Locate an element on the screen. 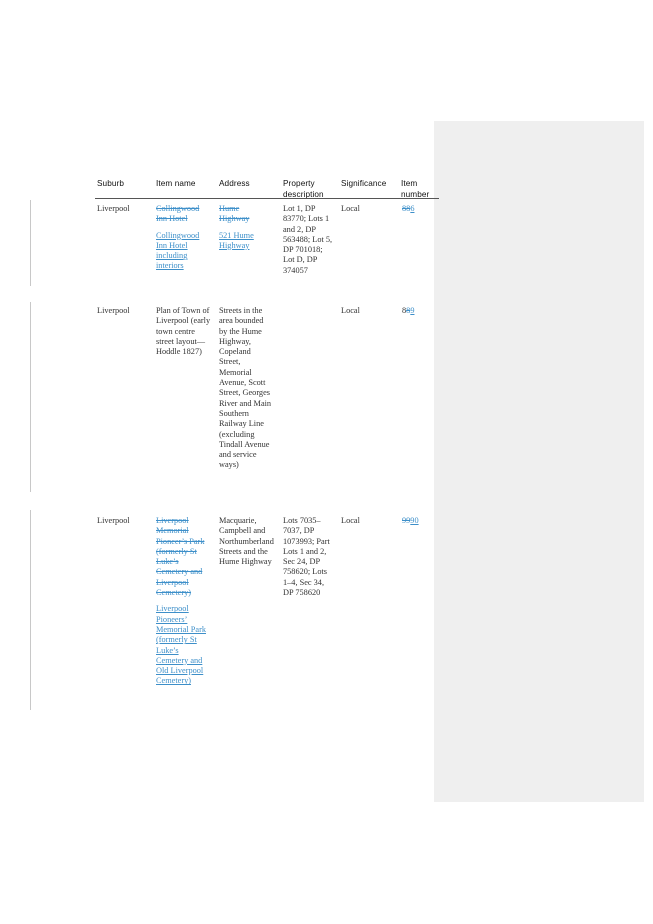 The height and width of the screenshot is (924, 653). row1-item-number-inserted: 6 is located at coordinates (412, 208).